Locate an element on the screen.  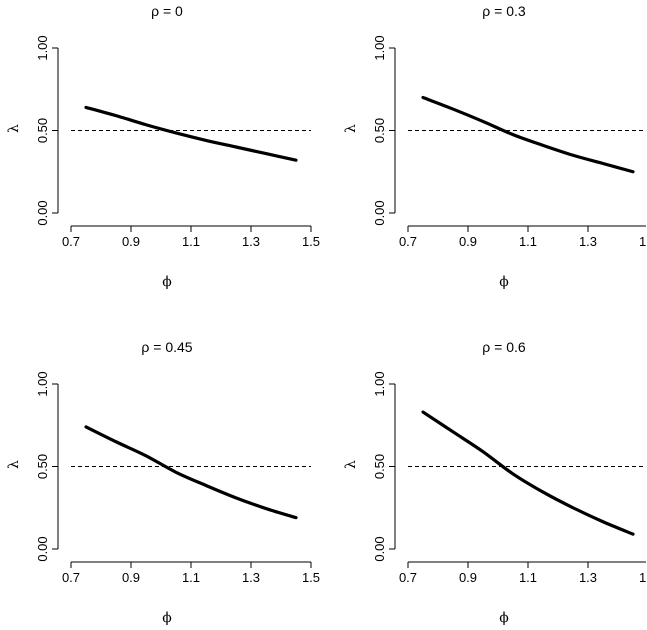
panel-title: ρ = 0.45 is located at coordinates (166, 347).